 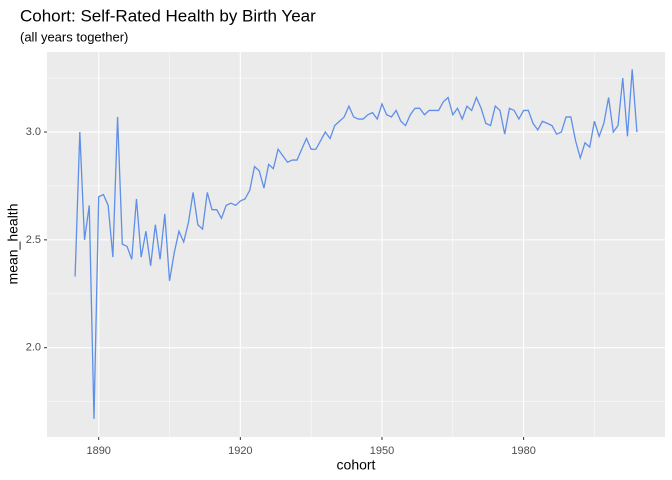 What do you see at coordinates (13, 244) in the screenshot?
I see `y-axis-label: mean_health` at bounding box center [13, 244].